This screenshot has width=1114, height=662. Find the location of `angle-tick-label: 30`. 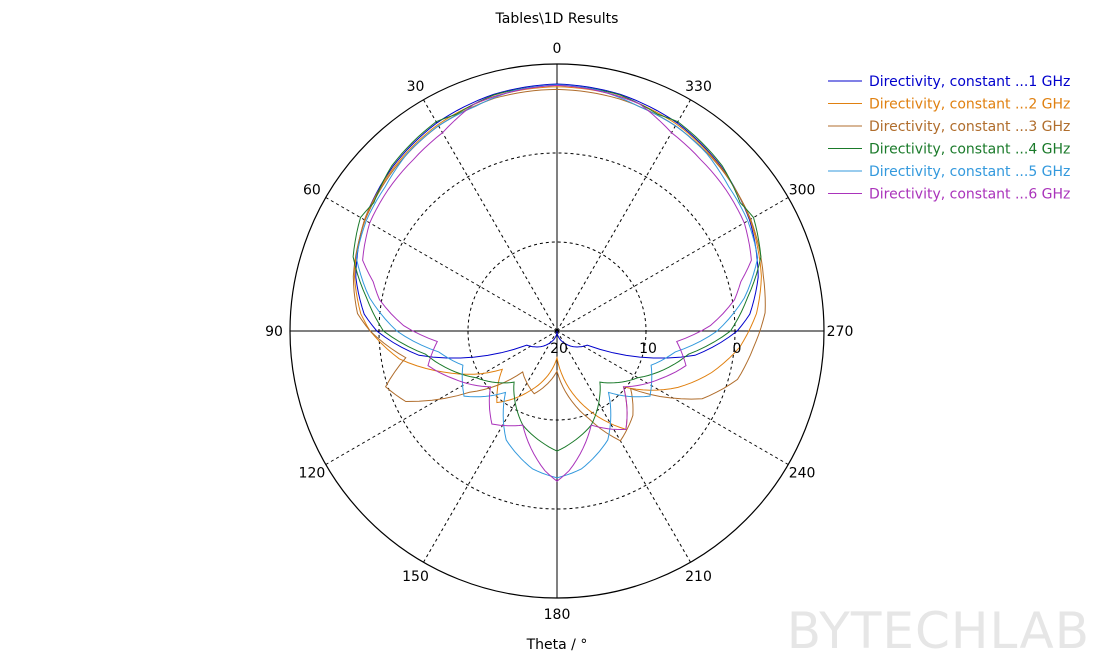

angle-tick-label: 30 is located at coordinates (416, 87).